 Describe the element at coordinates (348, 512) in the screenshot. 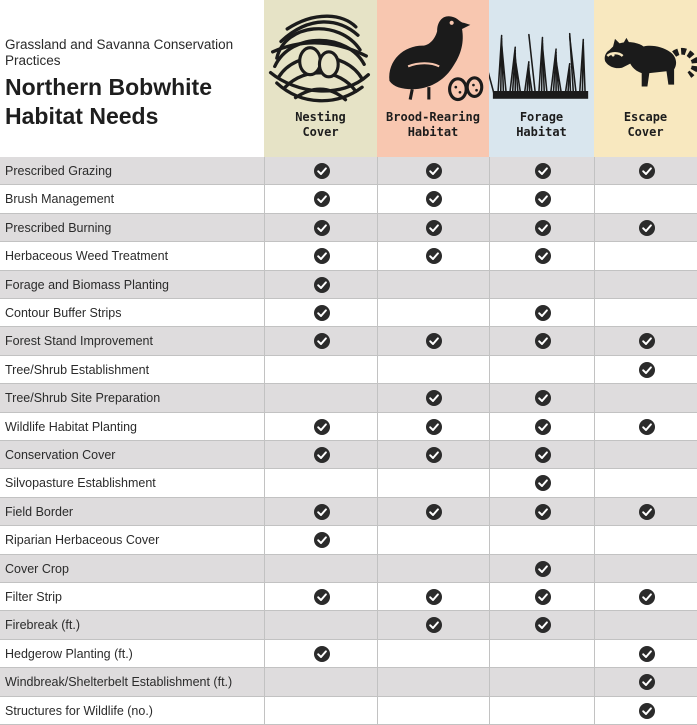

I see `table-row: Field Border` at that location.